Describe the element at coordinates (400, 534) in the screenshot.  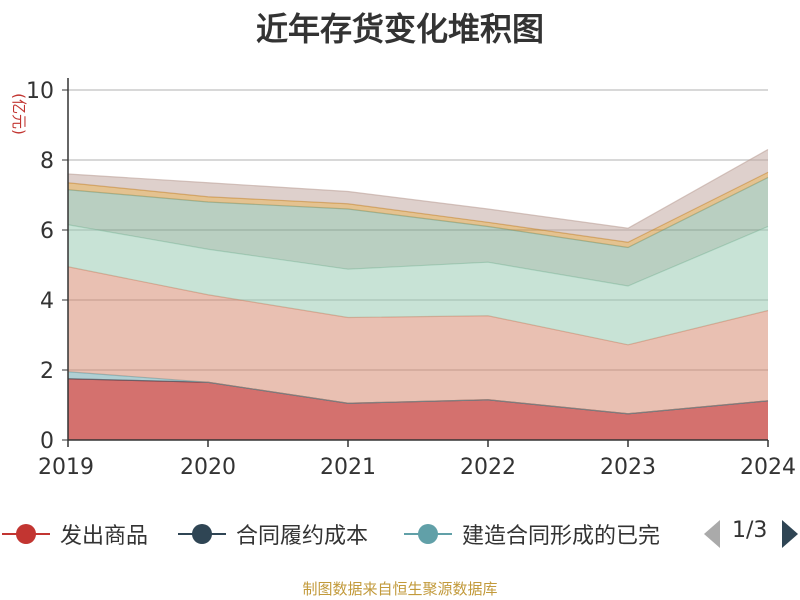
I see `legend: 发出商品 合同履约成本 建造合同形成的已完` at that location.